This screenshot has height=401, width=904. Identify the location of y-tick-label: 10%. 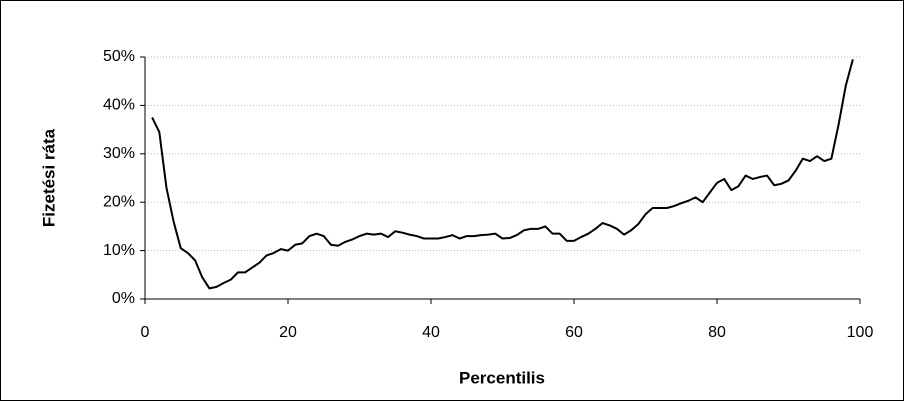
(119, 250).